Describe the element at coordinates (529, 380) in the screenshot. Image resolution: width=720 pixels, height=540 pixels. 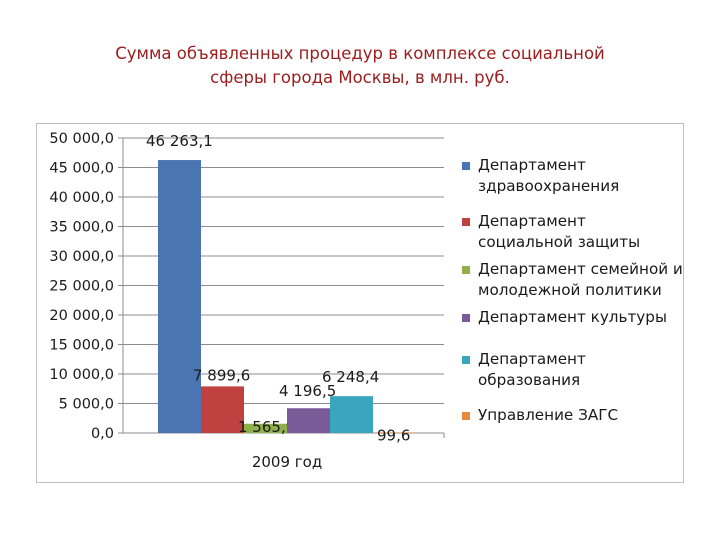
I see `legend-label-line: образования` at that location.